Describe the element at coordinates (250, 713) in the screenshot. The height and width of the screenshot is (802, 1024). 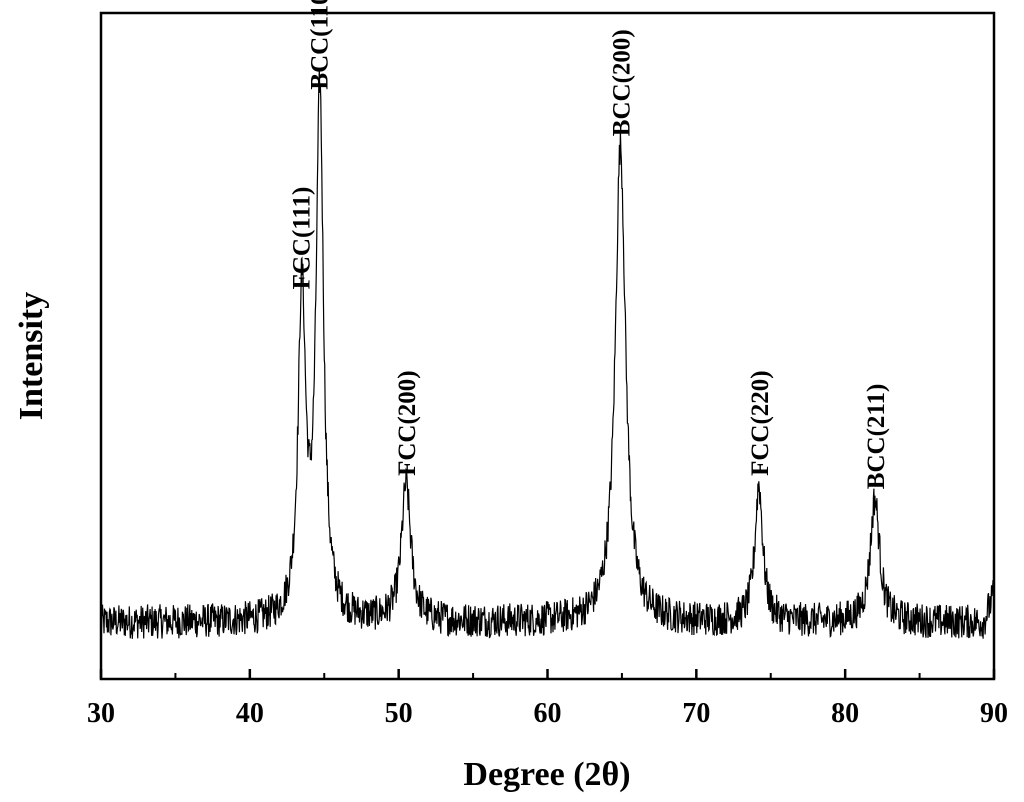
I see `x-tick-label: 40` at that location.